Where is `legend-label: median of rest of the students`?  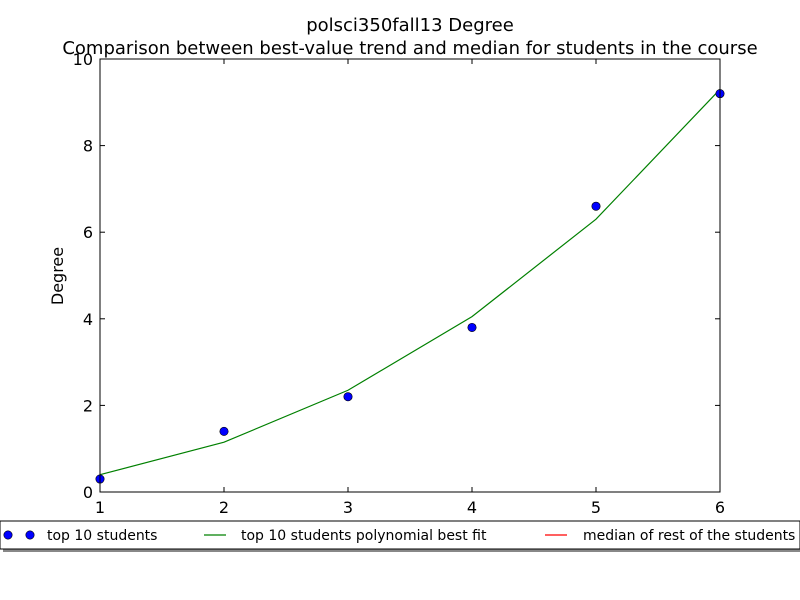
legend-label: median of rest of the students is located at coordinates (689, 536).